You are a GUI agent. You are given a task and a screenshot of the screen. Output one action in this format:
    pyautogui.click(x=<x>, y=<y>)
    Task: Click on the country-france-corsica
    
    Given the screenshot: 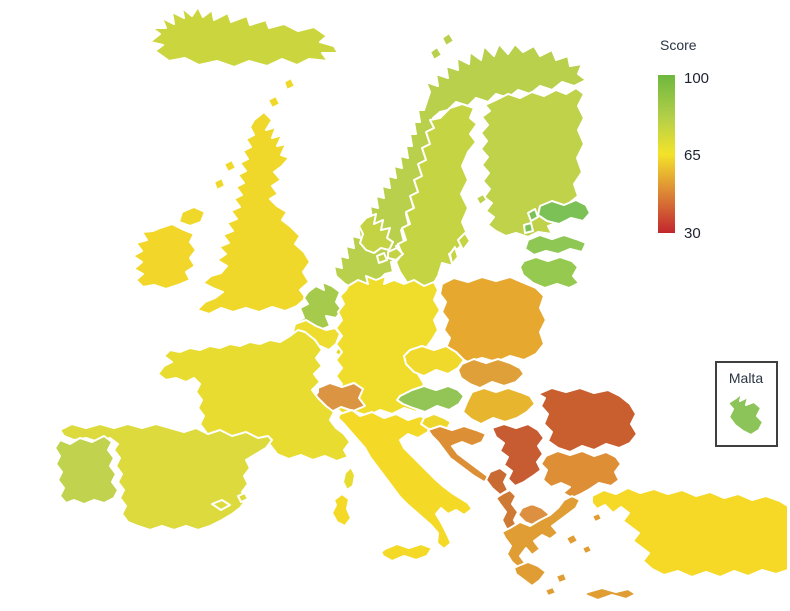 What is the action you would take?
    pyautogui.click(x=349, y=478)
    